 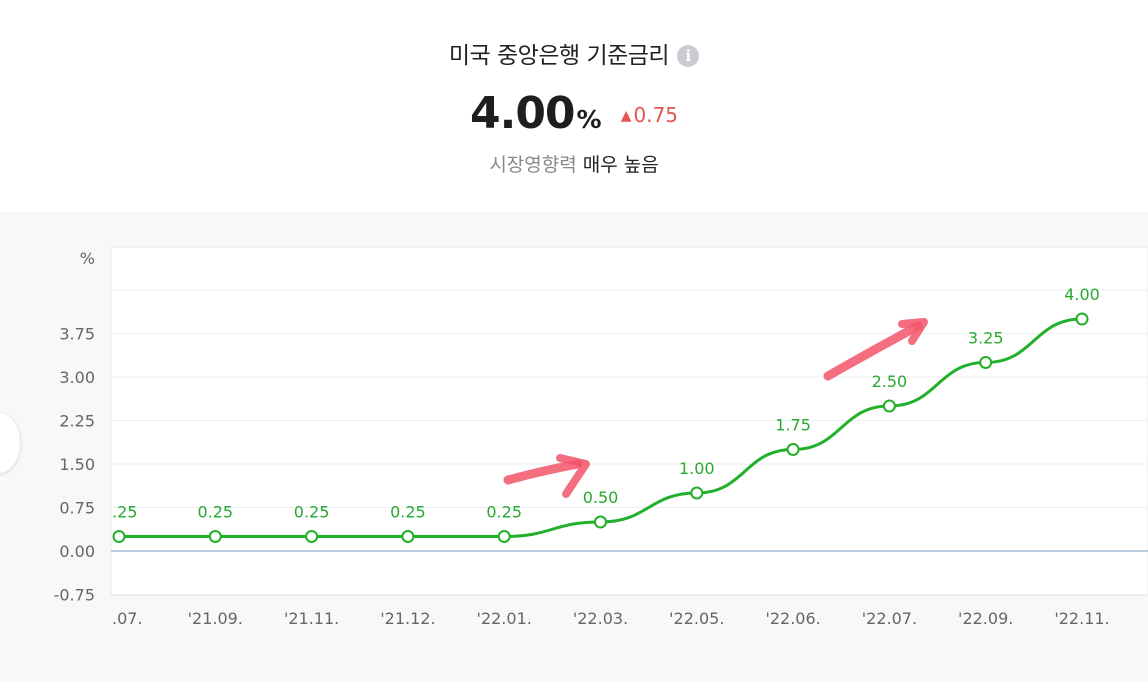 What do you see at coordinates (124, 512) in the screenshot?
I see `data-label: .25` at bounding box center [124, 512].